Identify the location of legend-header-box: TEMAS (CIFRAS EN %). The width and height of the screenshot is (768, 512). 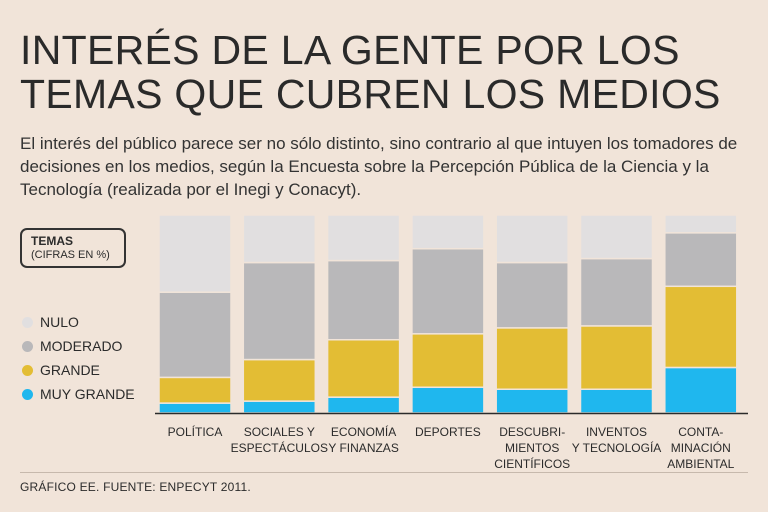
(73, 248).